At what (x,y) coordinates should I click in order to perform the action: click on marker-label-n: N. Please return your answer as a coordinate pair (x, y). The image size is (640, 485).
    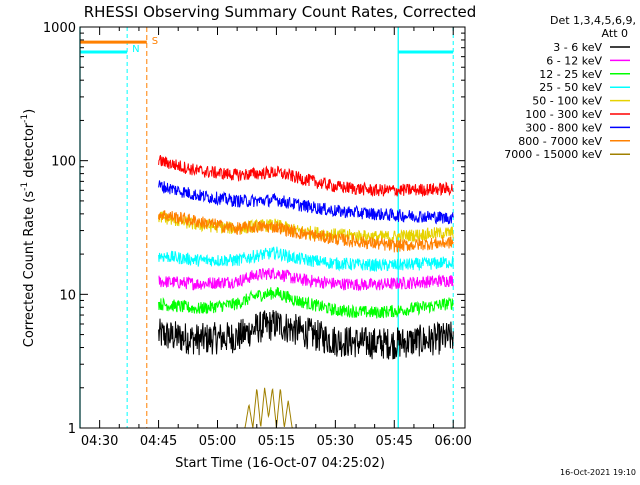
    Looking at the image, I should click on (135, 49).